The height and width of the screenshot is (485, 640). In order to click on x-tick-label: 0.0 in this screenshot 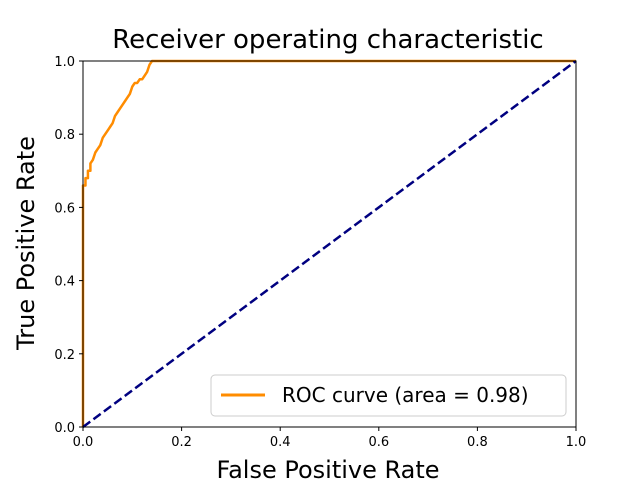, I will do `click(83, 442)`.